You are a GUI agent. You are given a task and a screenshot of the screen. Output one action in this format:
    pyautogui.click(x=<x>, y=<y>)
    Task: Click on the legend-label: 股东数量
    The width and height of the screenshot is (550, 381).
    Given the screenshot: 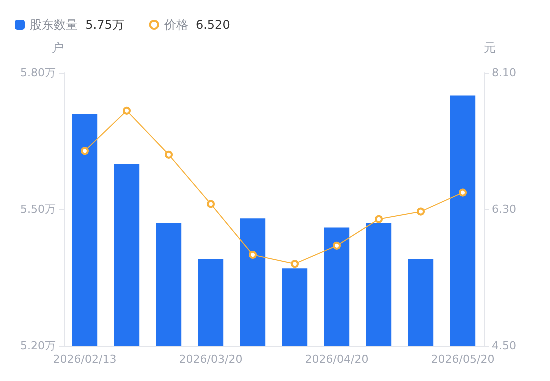 What is the action you would take?
    pyautogui.click(x=54, y=25)
    